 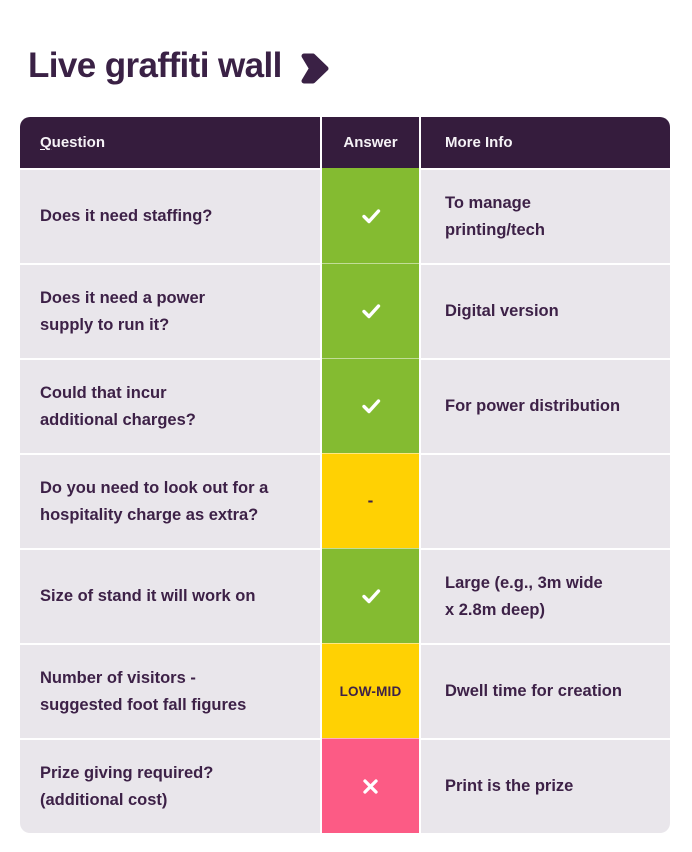 I want to click on info-cell: For power distribution, so click(x=545, y=406).